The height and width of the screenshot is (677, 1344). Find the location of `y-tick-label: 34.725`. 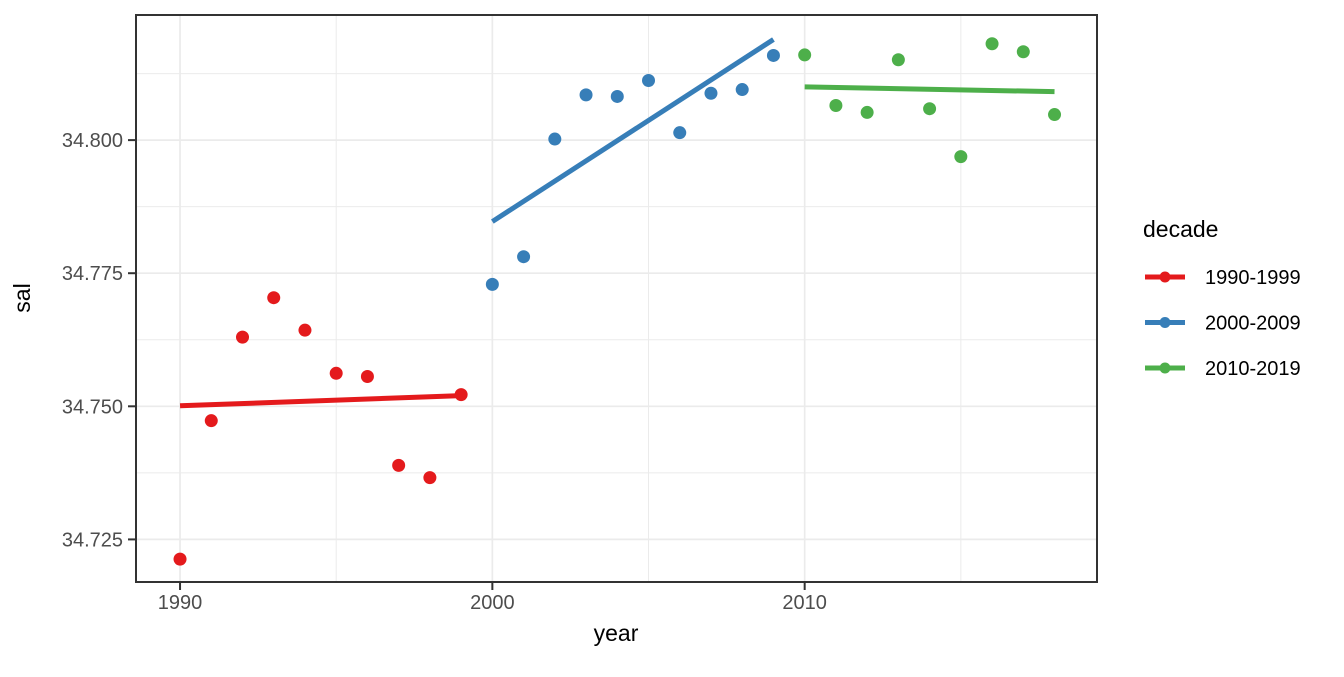

y-tick-label: 34.725 is located at coordinates (92, 540).